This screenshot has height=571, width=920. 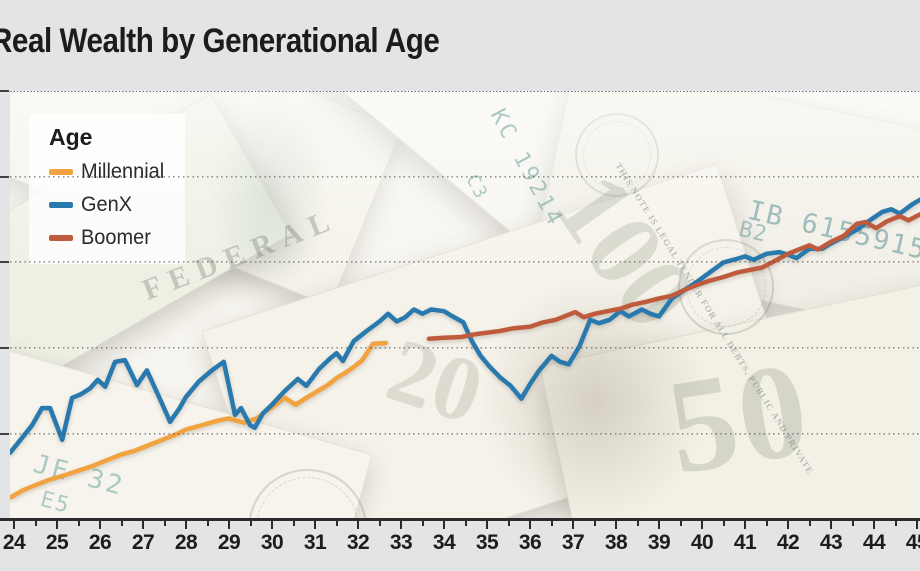 What do you see at coordinates (745, 542) in the screenshot?
I see `x-axis-label: 41` at bounding box center [745, 542].